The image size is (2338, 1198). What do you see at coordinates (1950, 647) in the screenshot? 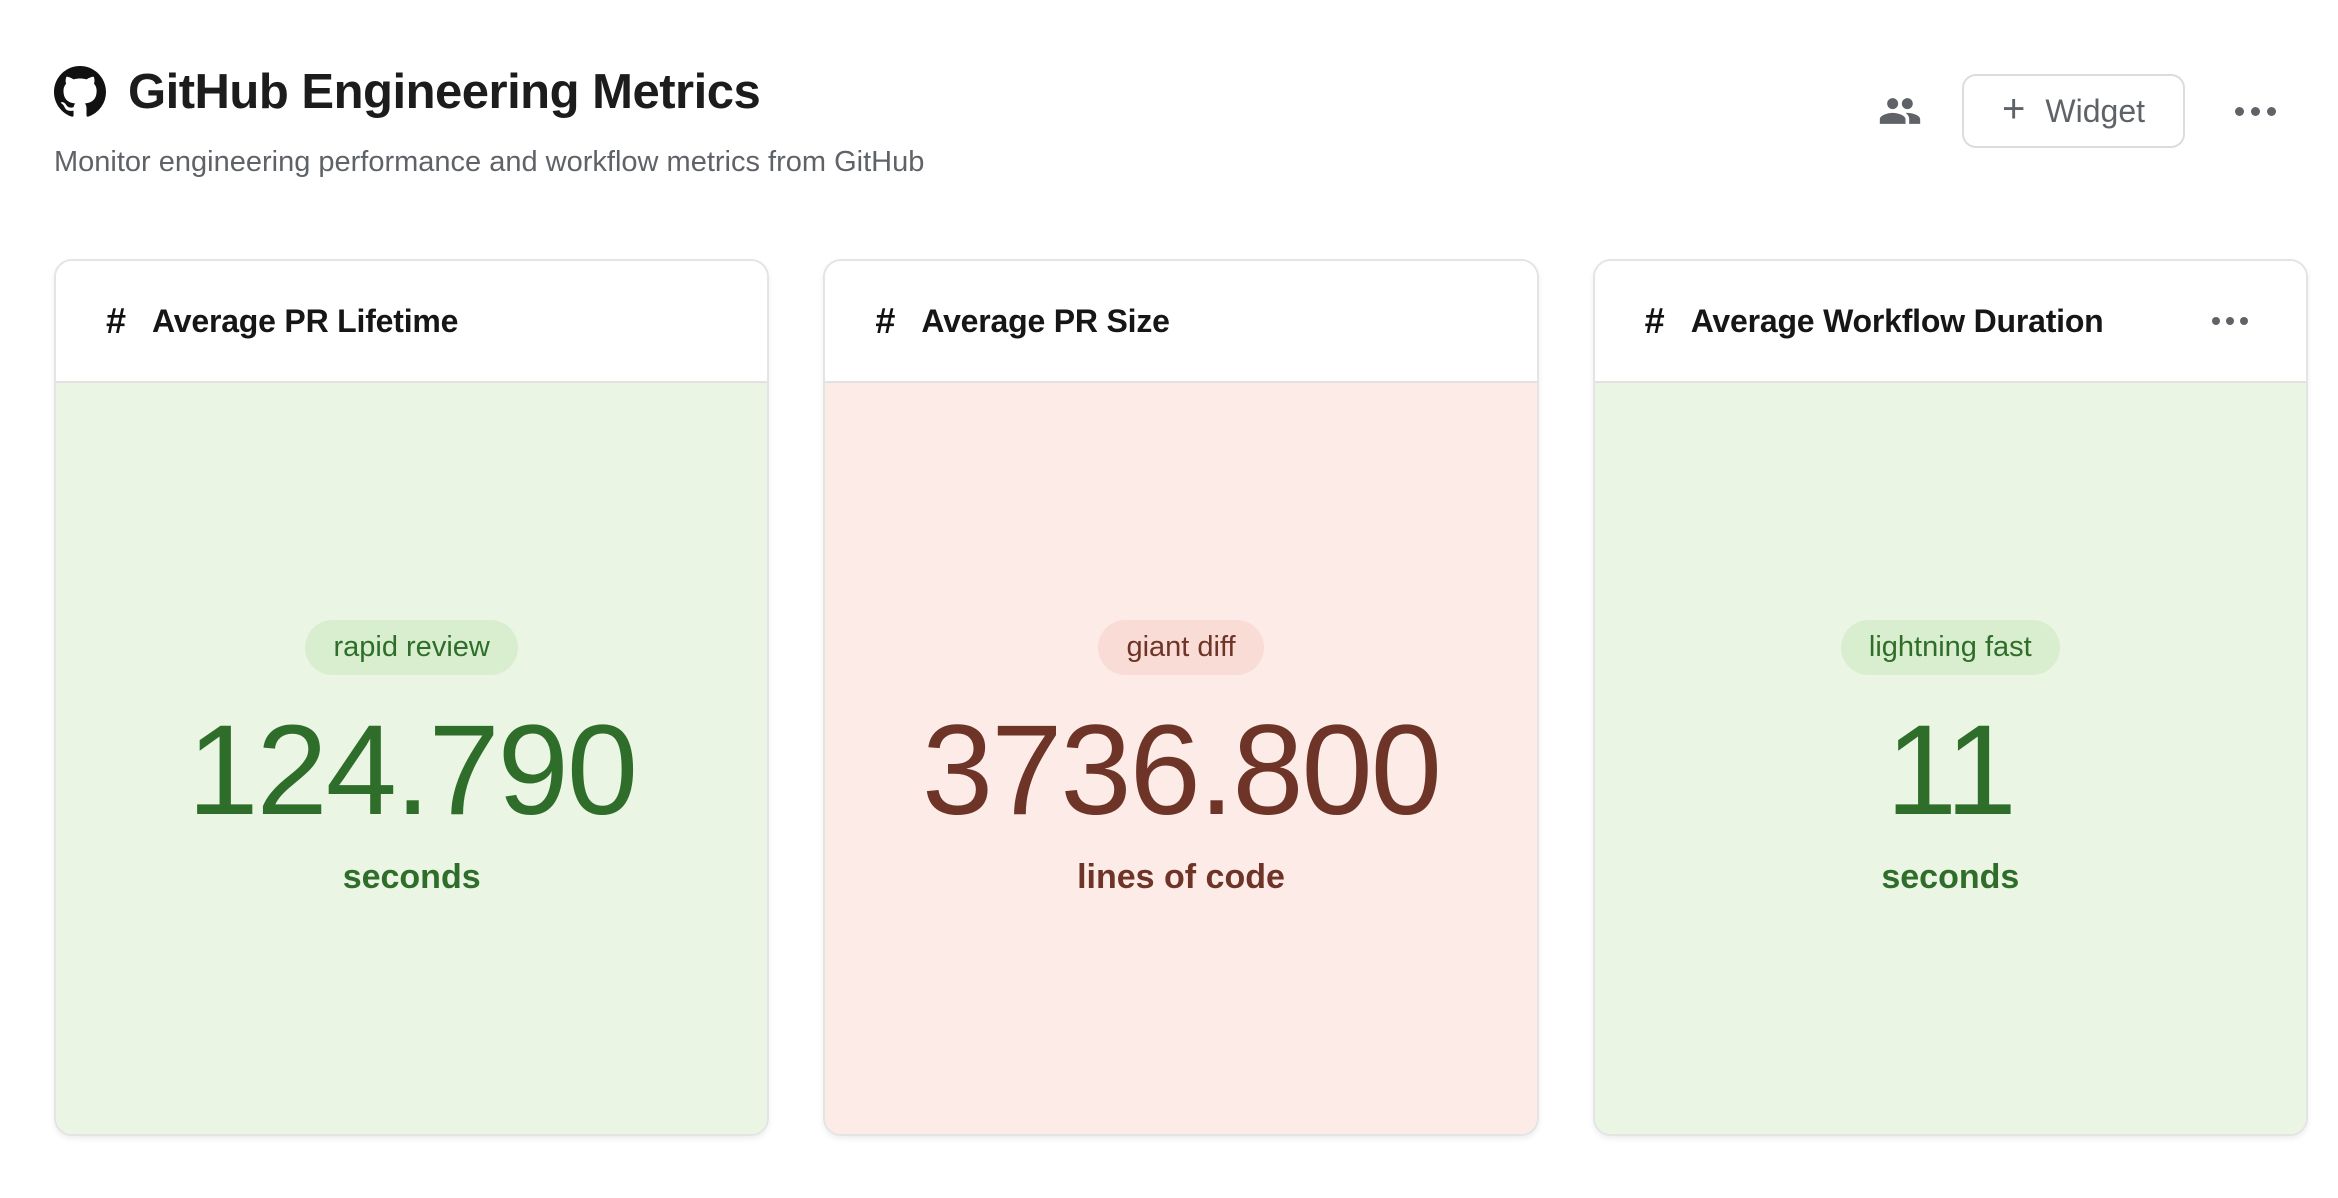
I see `status-badge: lightning fast` at bounding box center [1950, 647].